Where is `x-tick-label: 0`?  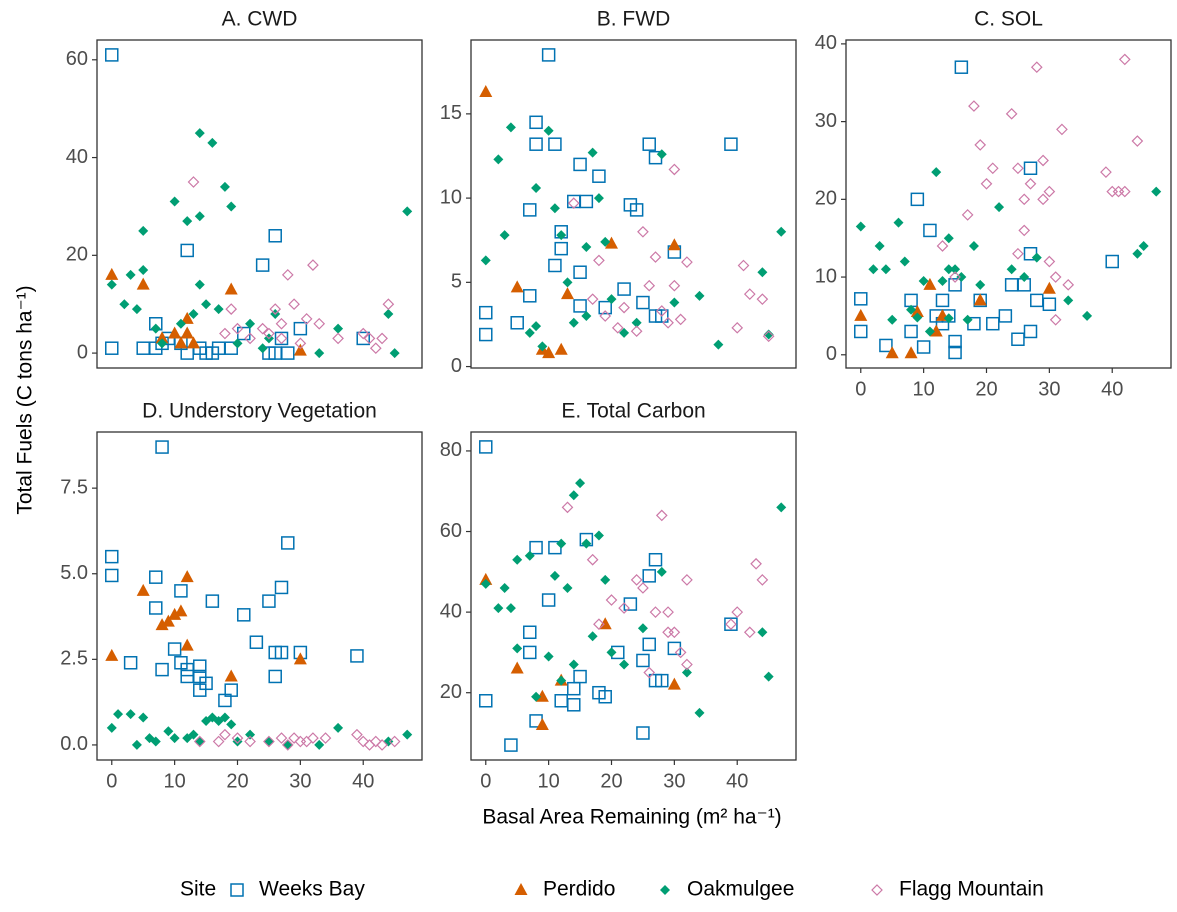 x-tick-label: 0 is located at coordinates (111, 781).